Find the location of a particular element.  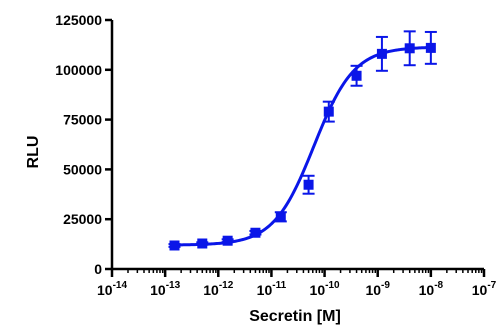

y-axis-title: RLU is located at coordinates (33, 152).